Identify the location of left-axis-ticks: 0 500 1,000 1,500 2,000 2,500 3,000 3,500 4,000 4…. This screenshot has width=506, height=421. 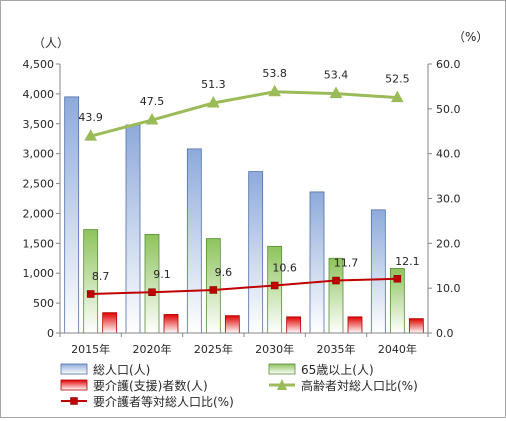
(41, 199).